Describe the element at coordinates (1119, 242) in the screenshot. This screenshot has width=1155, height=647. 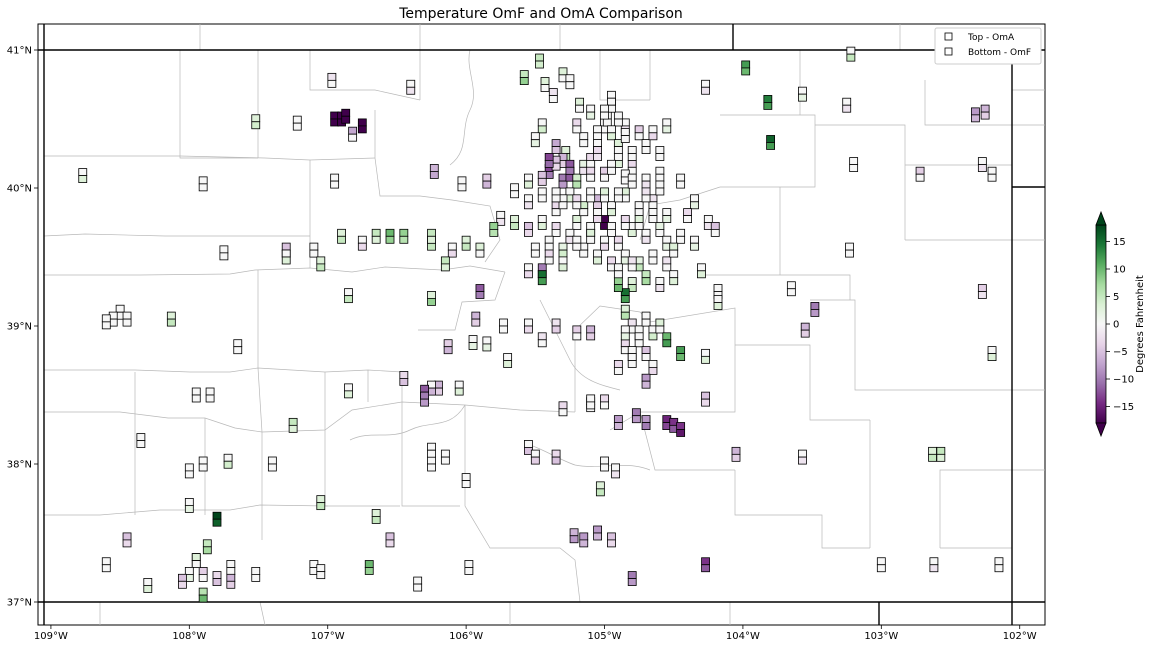
I see `colorbar-tick-label: 15` at that location.